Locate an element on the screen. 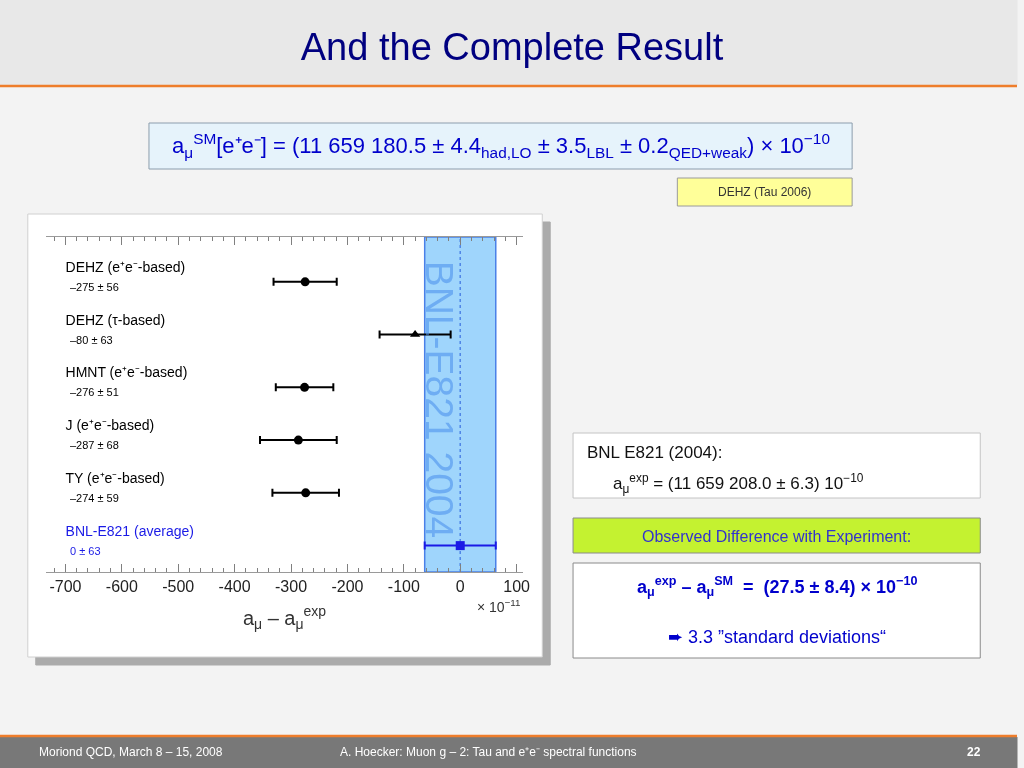 This screenshot has height=768, width=1024. annotation: –275 ± 56 is located at coordinates (94, 287).